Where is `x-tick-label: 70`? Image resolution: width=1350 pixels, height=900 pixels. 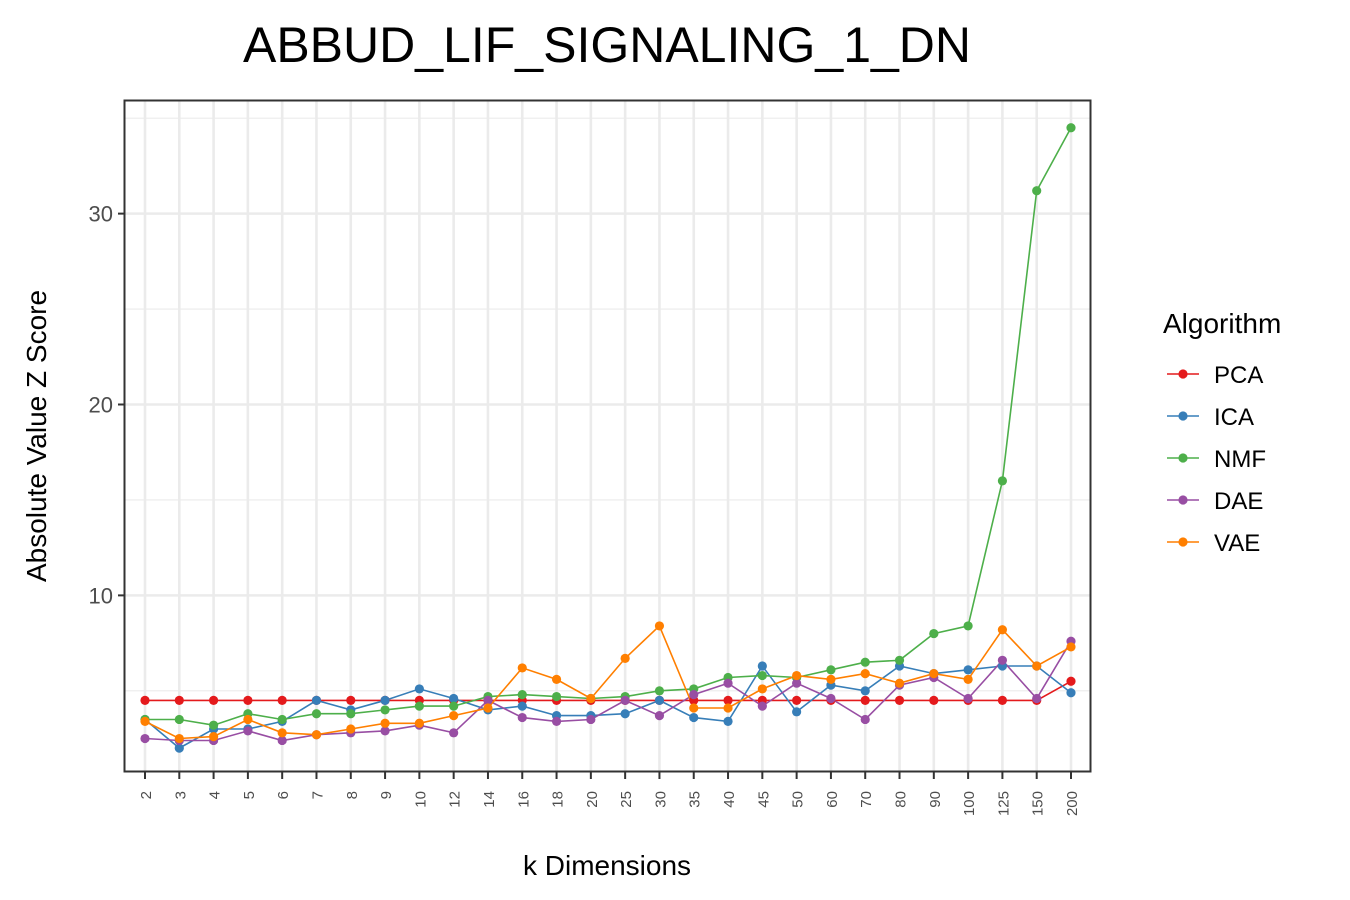
x-tick-label: 70 is located at coordinates (866, 799).